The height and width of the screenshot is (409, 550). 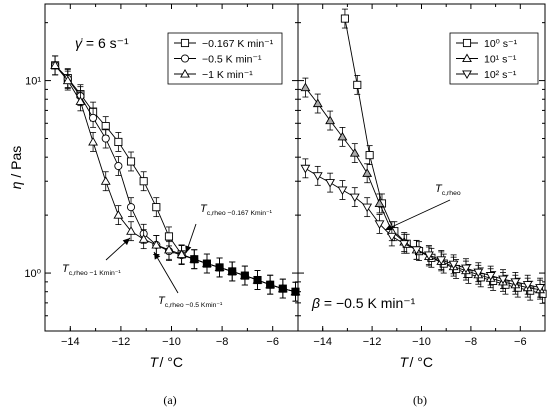 What do you see at coordinates (172, 362) in the screenshot?
I see `x-axis-label-unit: / °C` at bounding box center [172, 362].